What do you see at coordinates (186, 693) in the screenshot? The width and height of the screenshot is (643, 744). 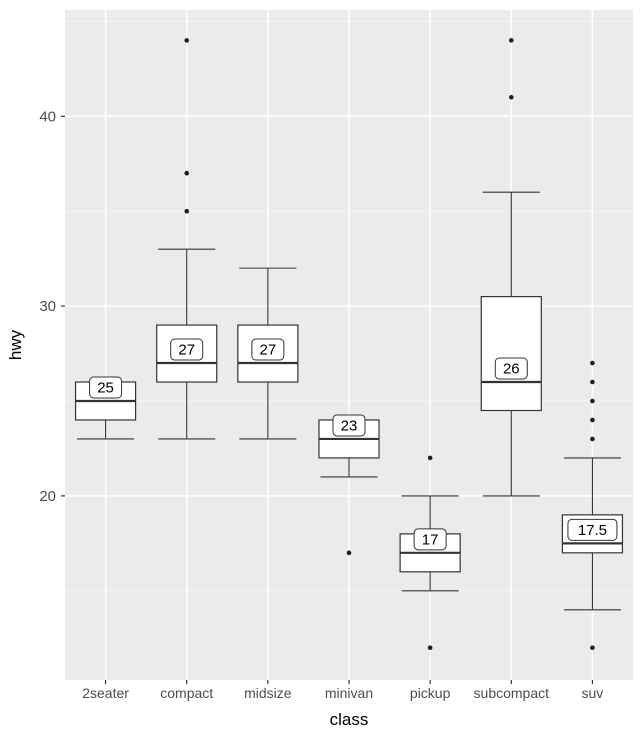 I see `x-tick-label-compact: compact` at bounding box center [186, 693].